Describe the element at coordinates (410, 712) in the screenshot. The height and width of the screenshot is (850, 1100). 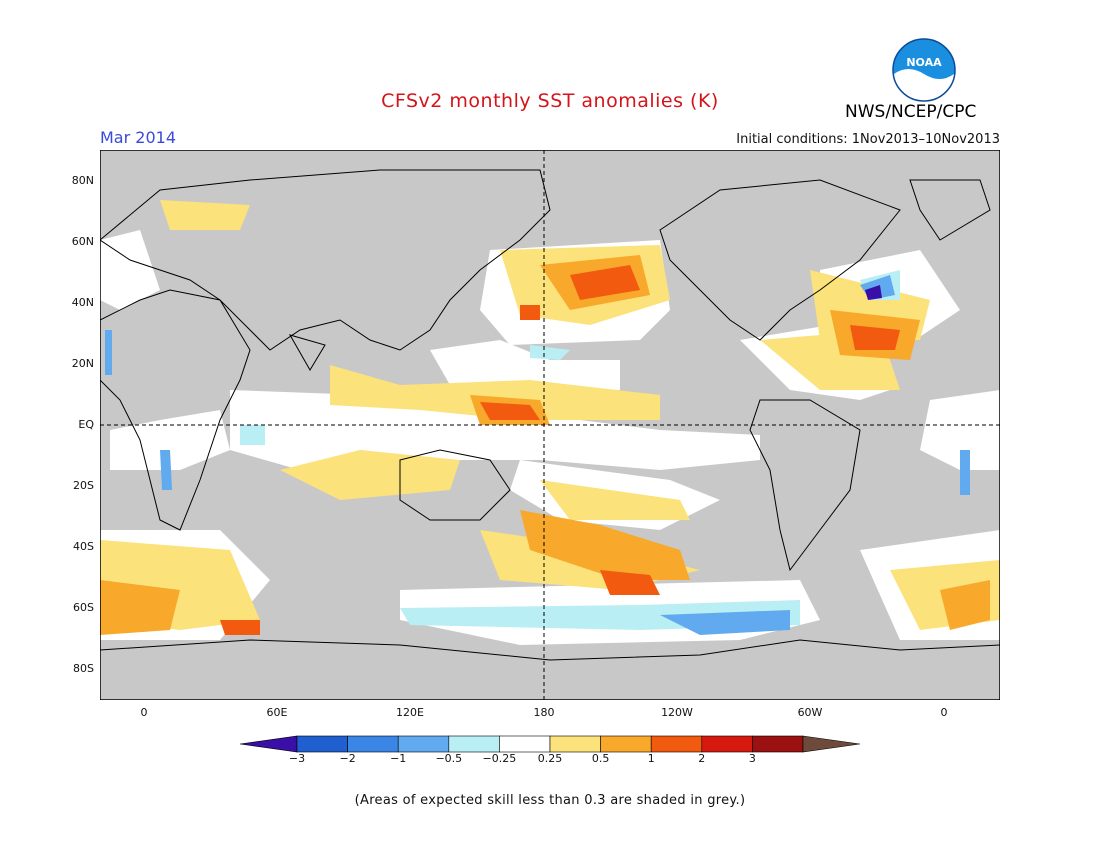
I see `lon-label: 120E` at that location.